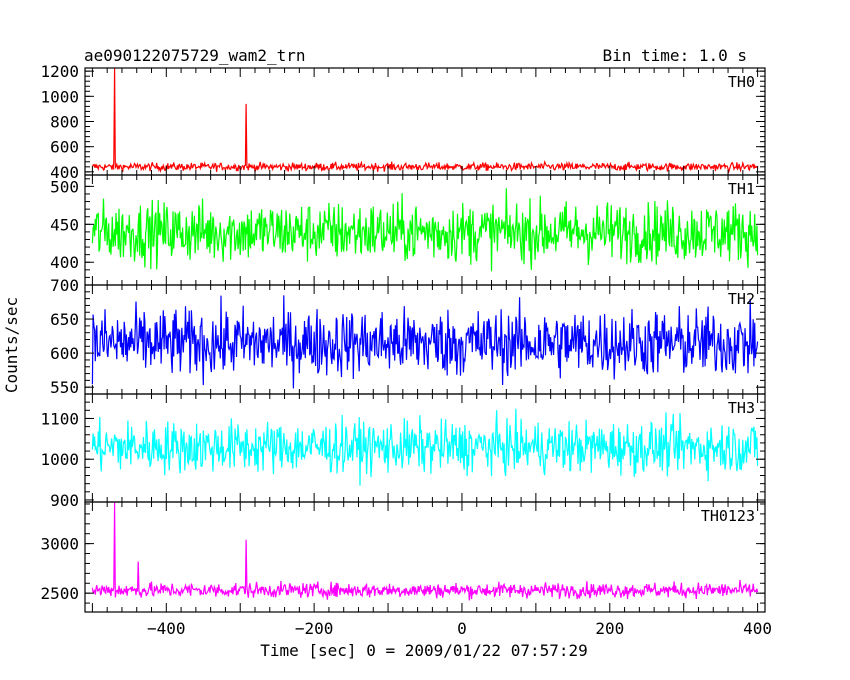 Image resolution: width=850 pixels, height=680 pixels. I want to click on x-tick-label: −200, so click(314, 628).